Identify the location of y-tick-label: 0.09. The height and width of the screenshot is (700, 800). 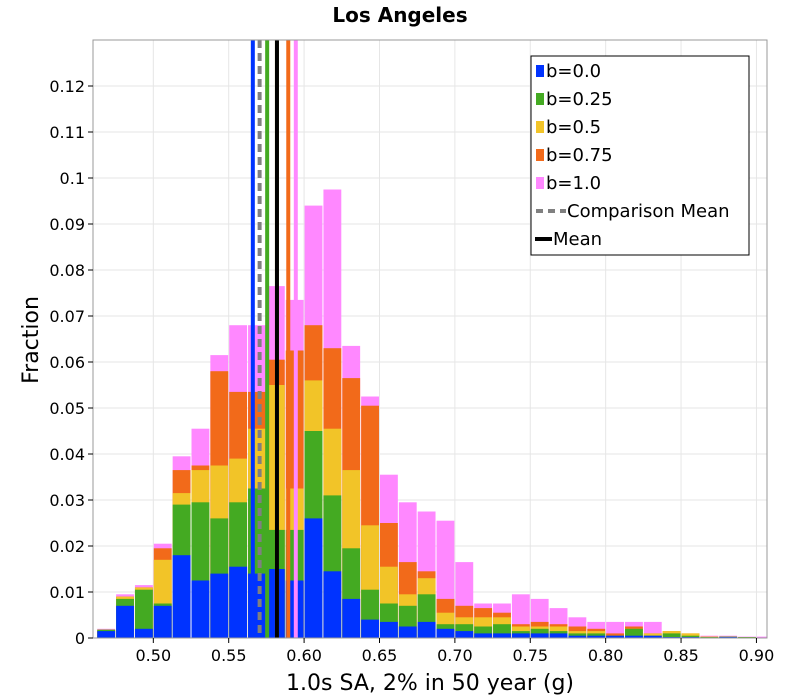
(67, 224).